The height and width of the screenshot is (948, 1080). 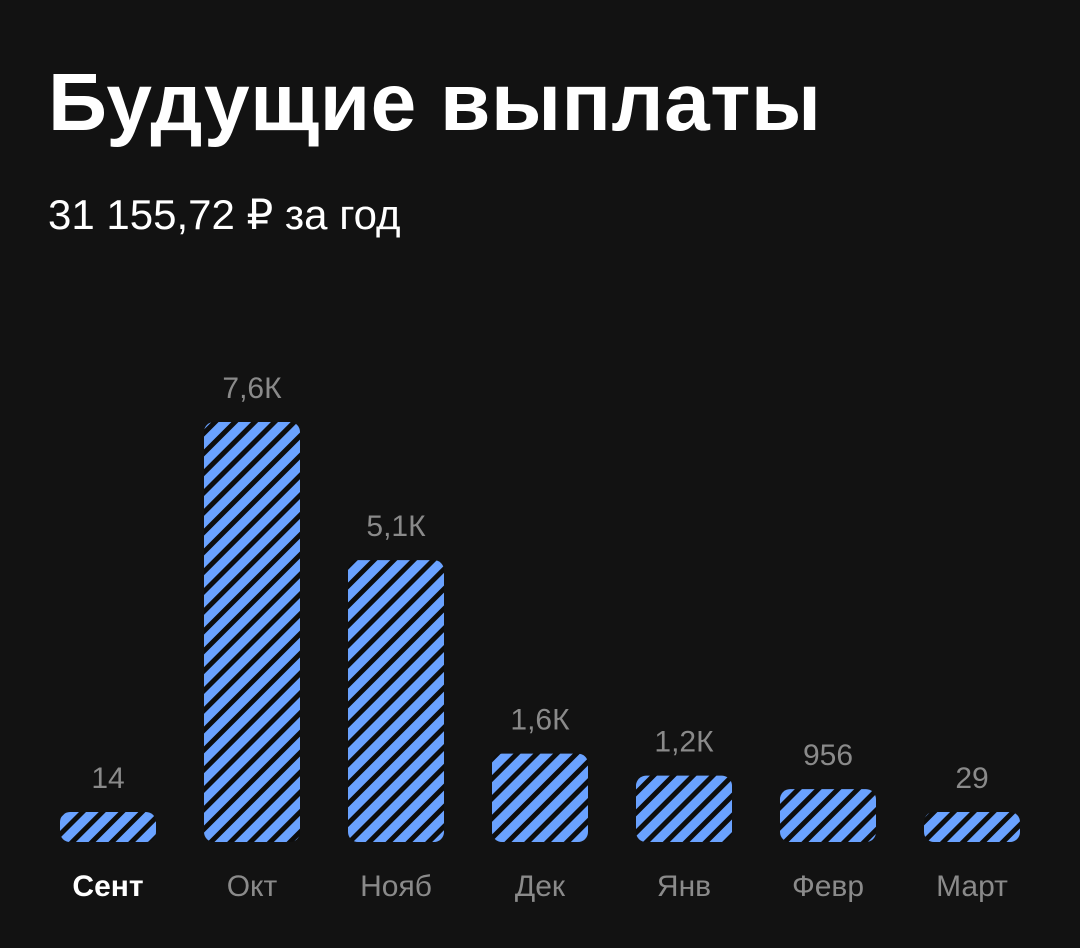 What do you see at coordinates (107, 886) in the screenshot?
I see `month-label: Сент` at bounding box center [107, 886].